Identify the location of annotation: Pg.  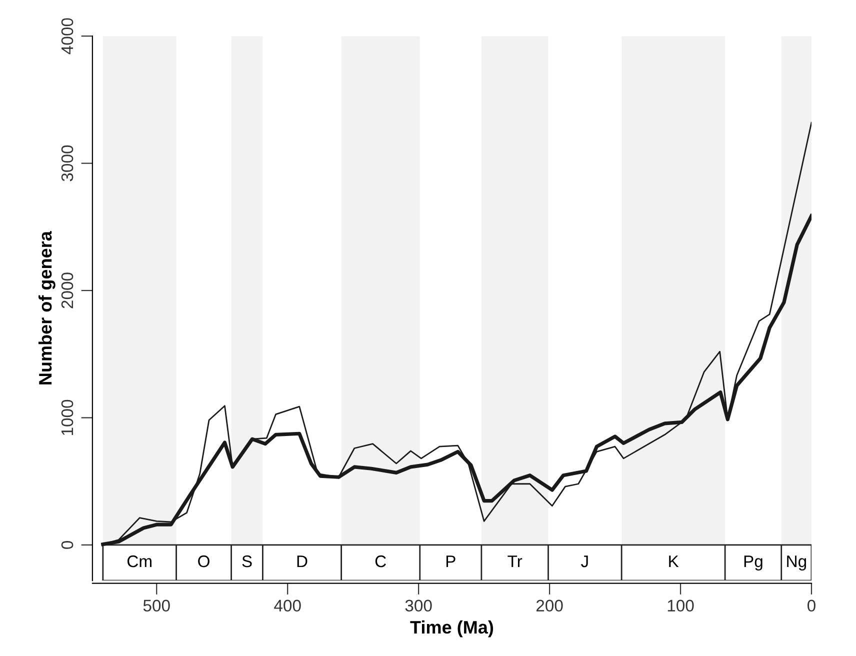
(753, 563).